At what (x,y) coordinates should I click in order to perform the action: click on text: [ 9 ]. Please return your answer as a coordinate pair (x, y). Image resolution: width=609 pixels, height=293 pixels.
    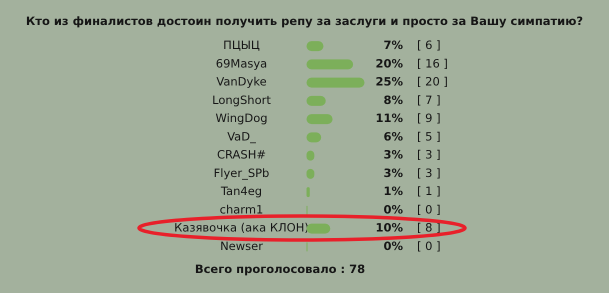
    Looking at the image, I should click on (429, 118).